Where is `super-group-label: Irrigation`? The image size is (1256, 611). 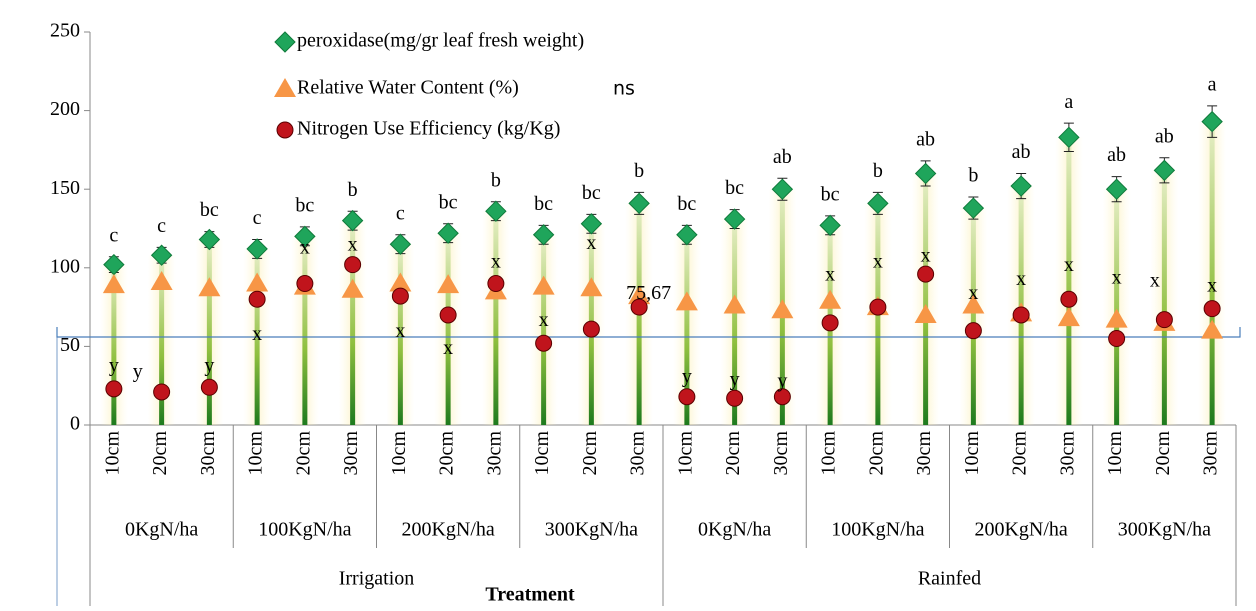 super-group-label: Irrigation is located at coordinates (377, 579).